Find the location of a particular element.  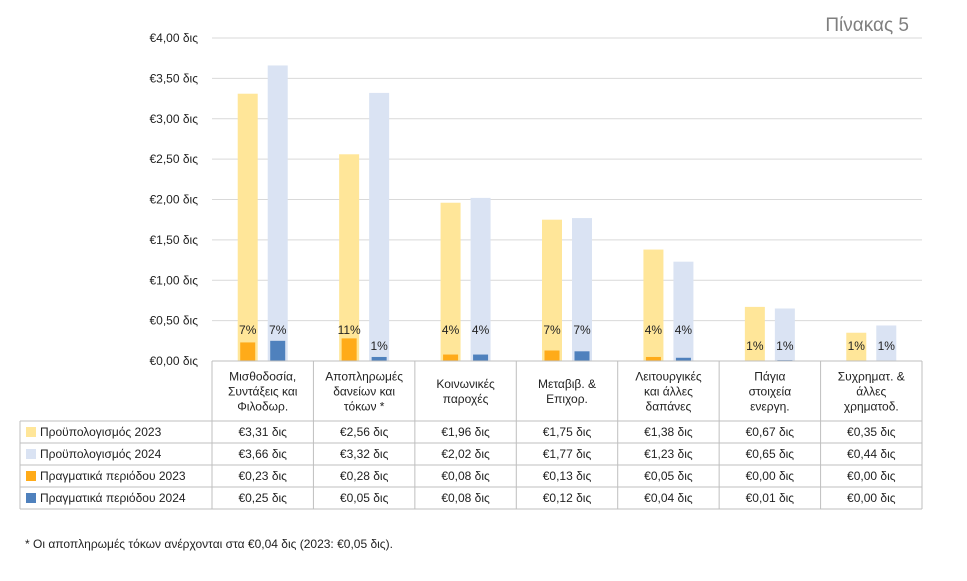

category-label: δαπάνες is located at coordinates (669, 407).